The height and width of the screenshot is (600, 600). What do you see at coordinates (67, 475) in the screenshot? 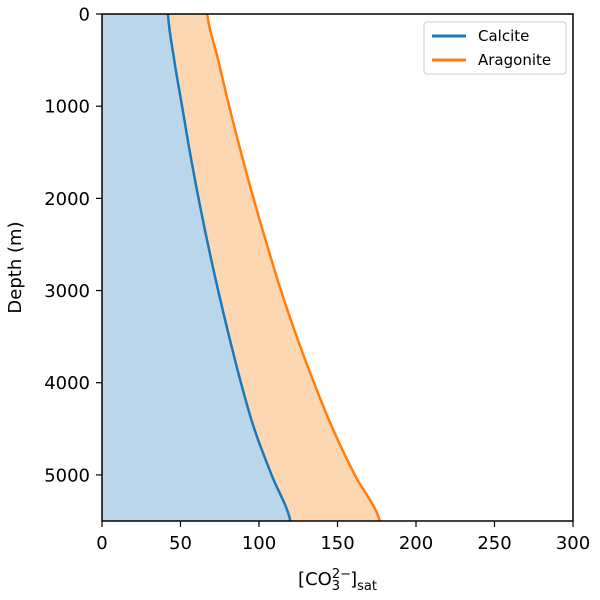
I see `y-tick-label: 5000` at bounding box center [67, 475].